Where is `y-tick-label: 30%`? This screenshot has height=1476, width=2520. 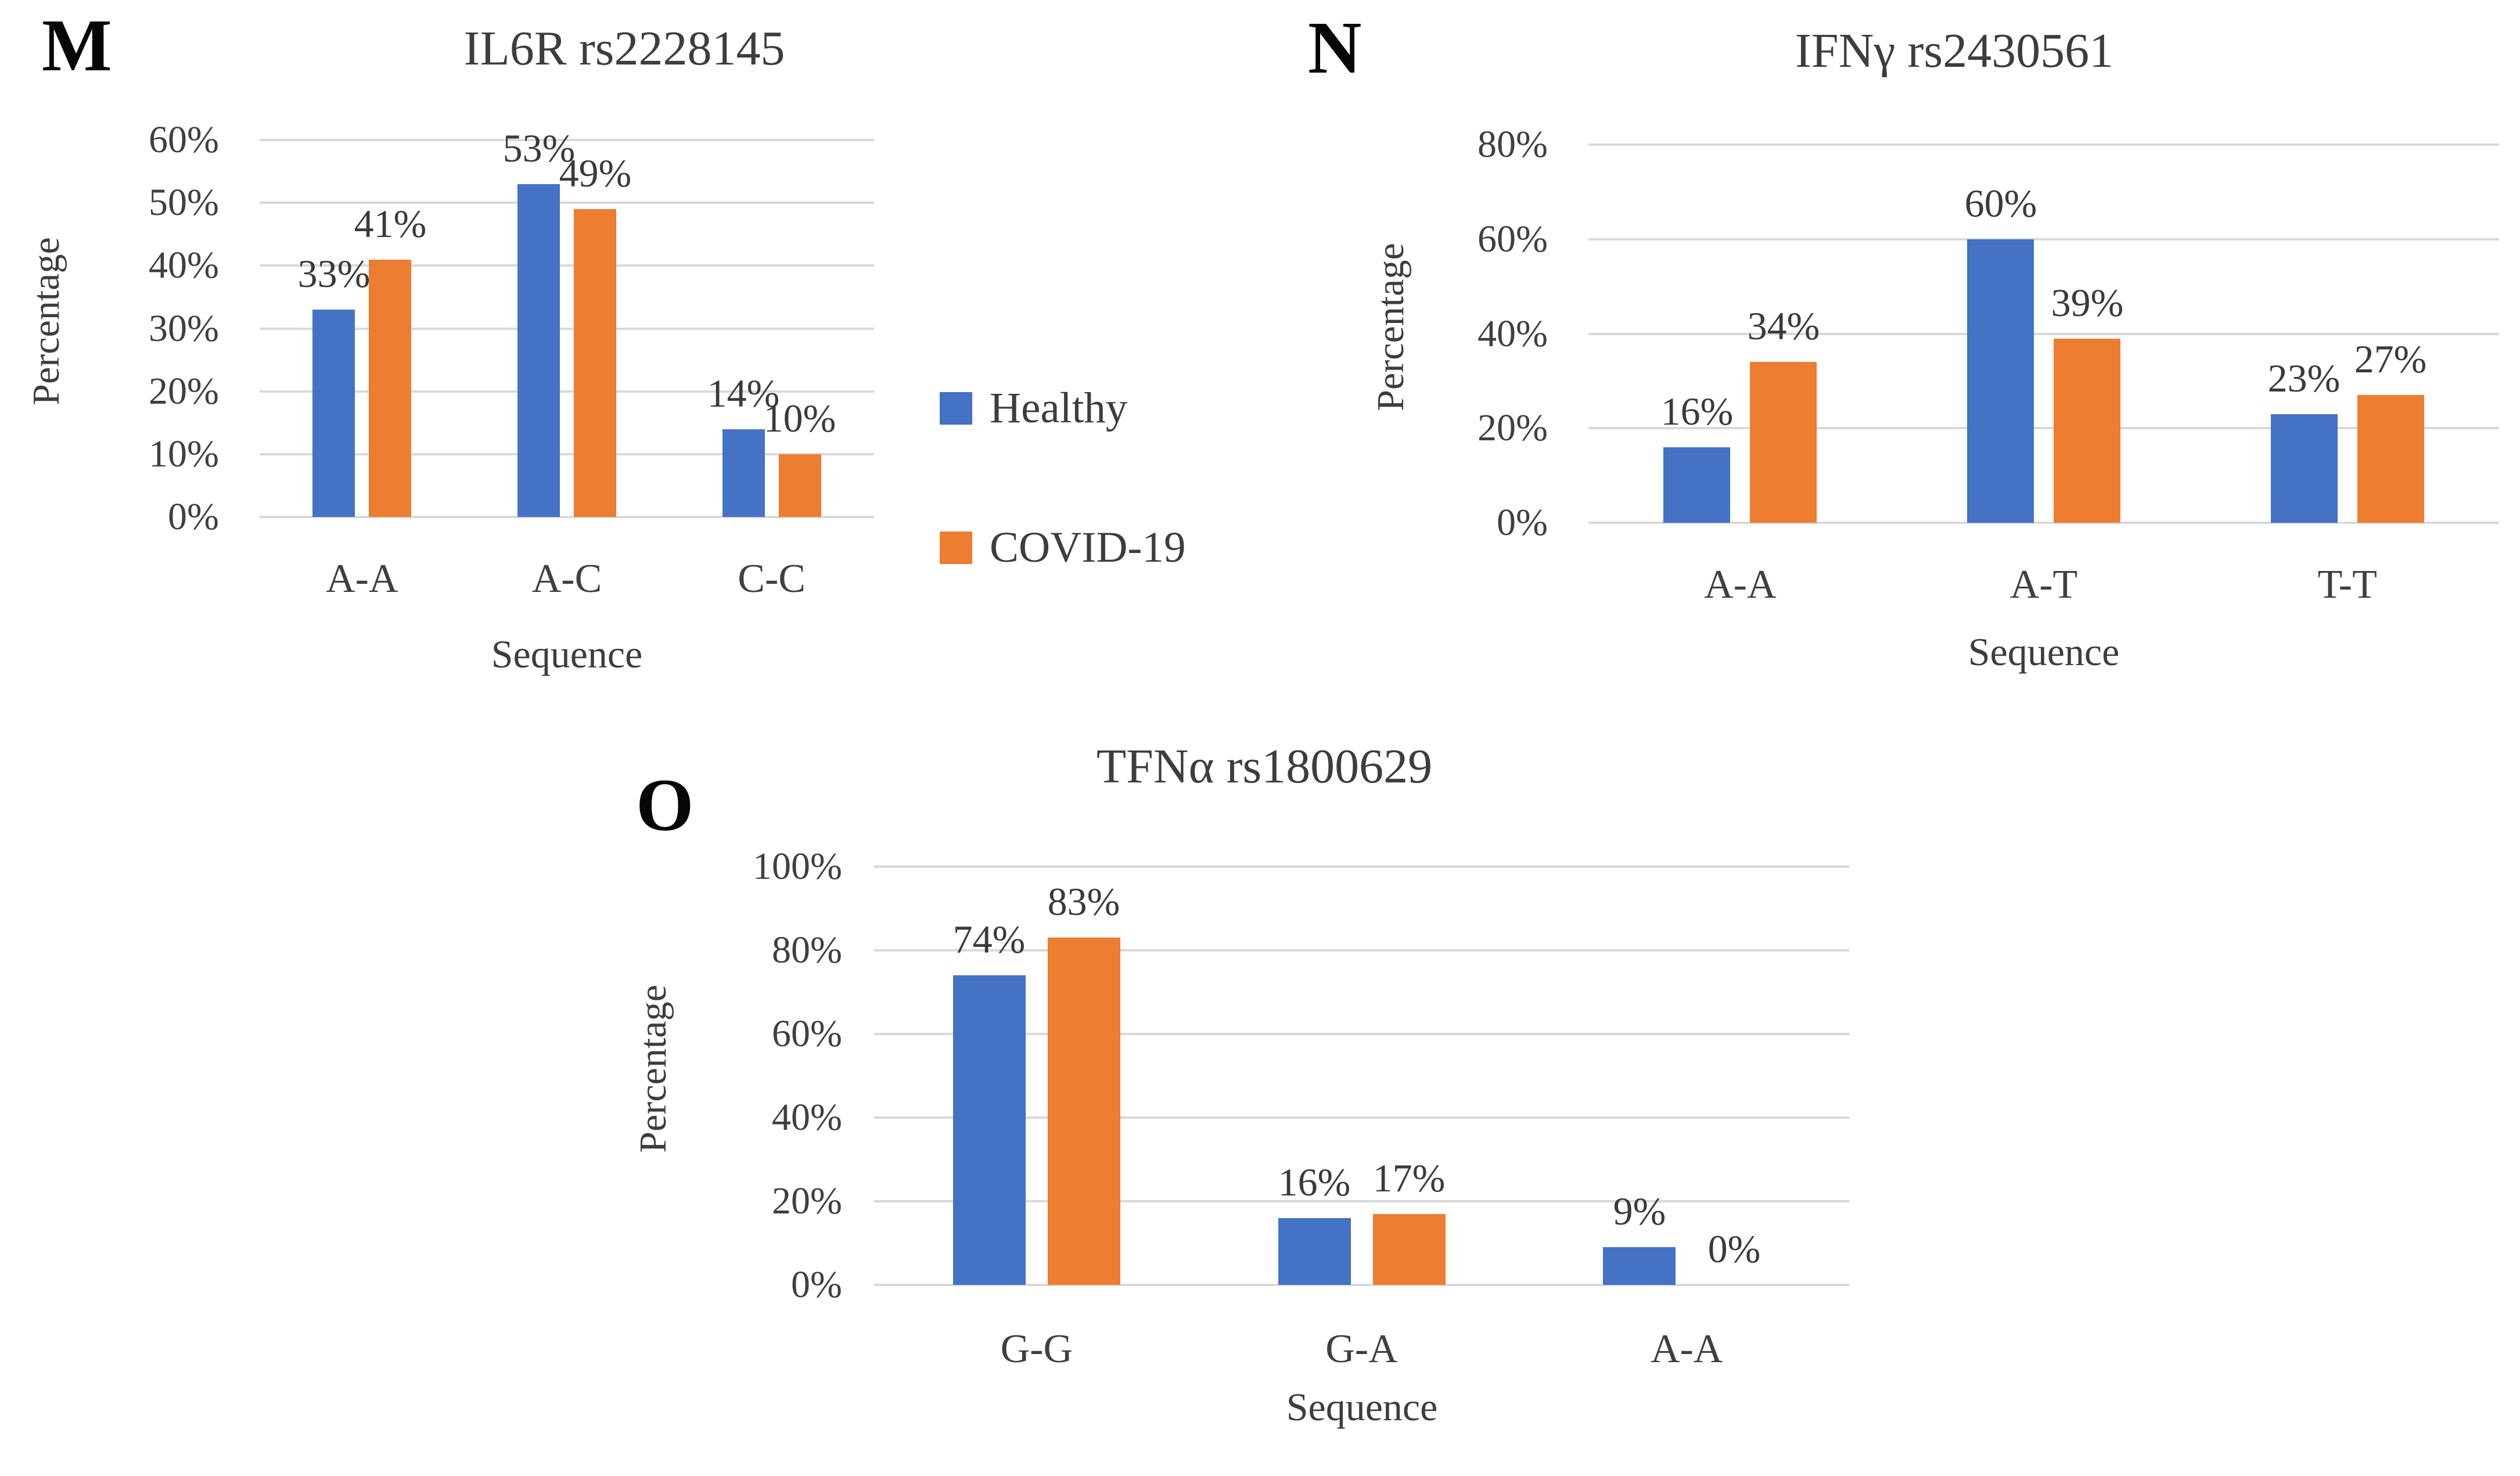
y-tick-label: 30% is located at coordinates (184, 328).